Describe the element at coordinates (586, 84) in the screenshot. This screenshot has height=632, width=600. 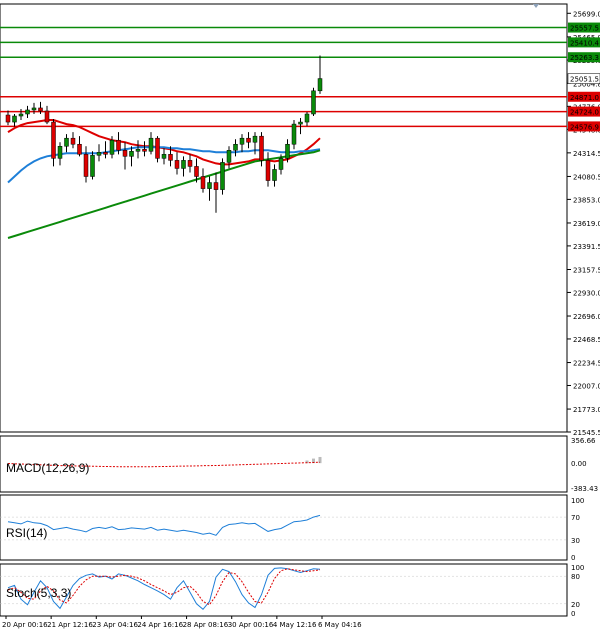
I see `price-axis-label: 25004.8` at that location.